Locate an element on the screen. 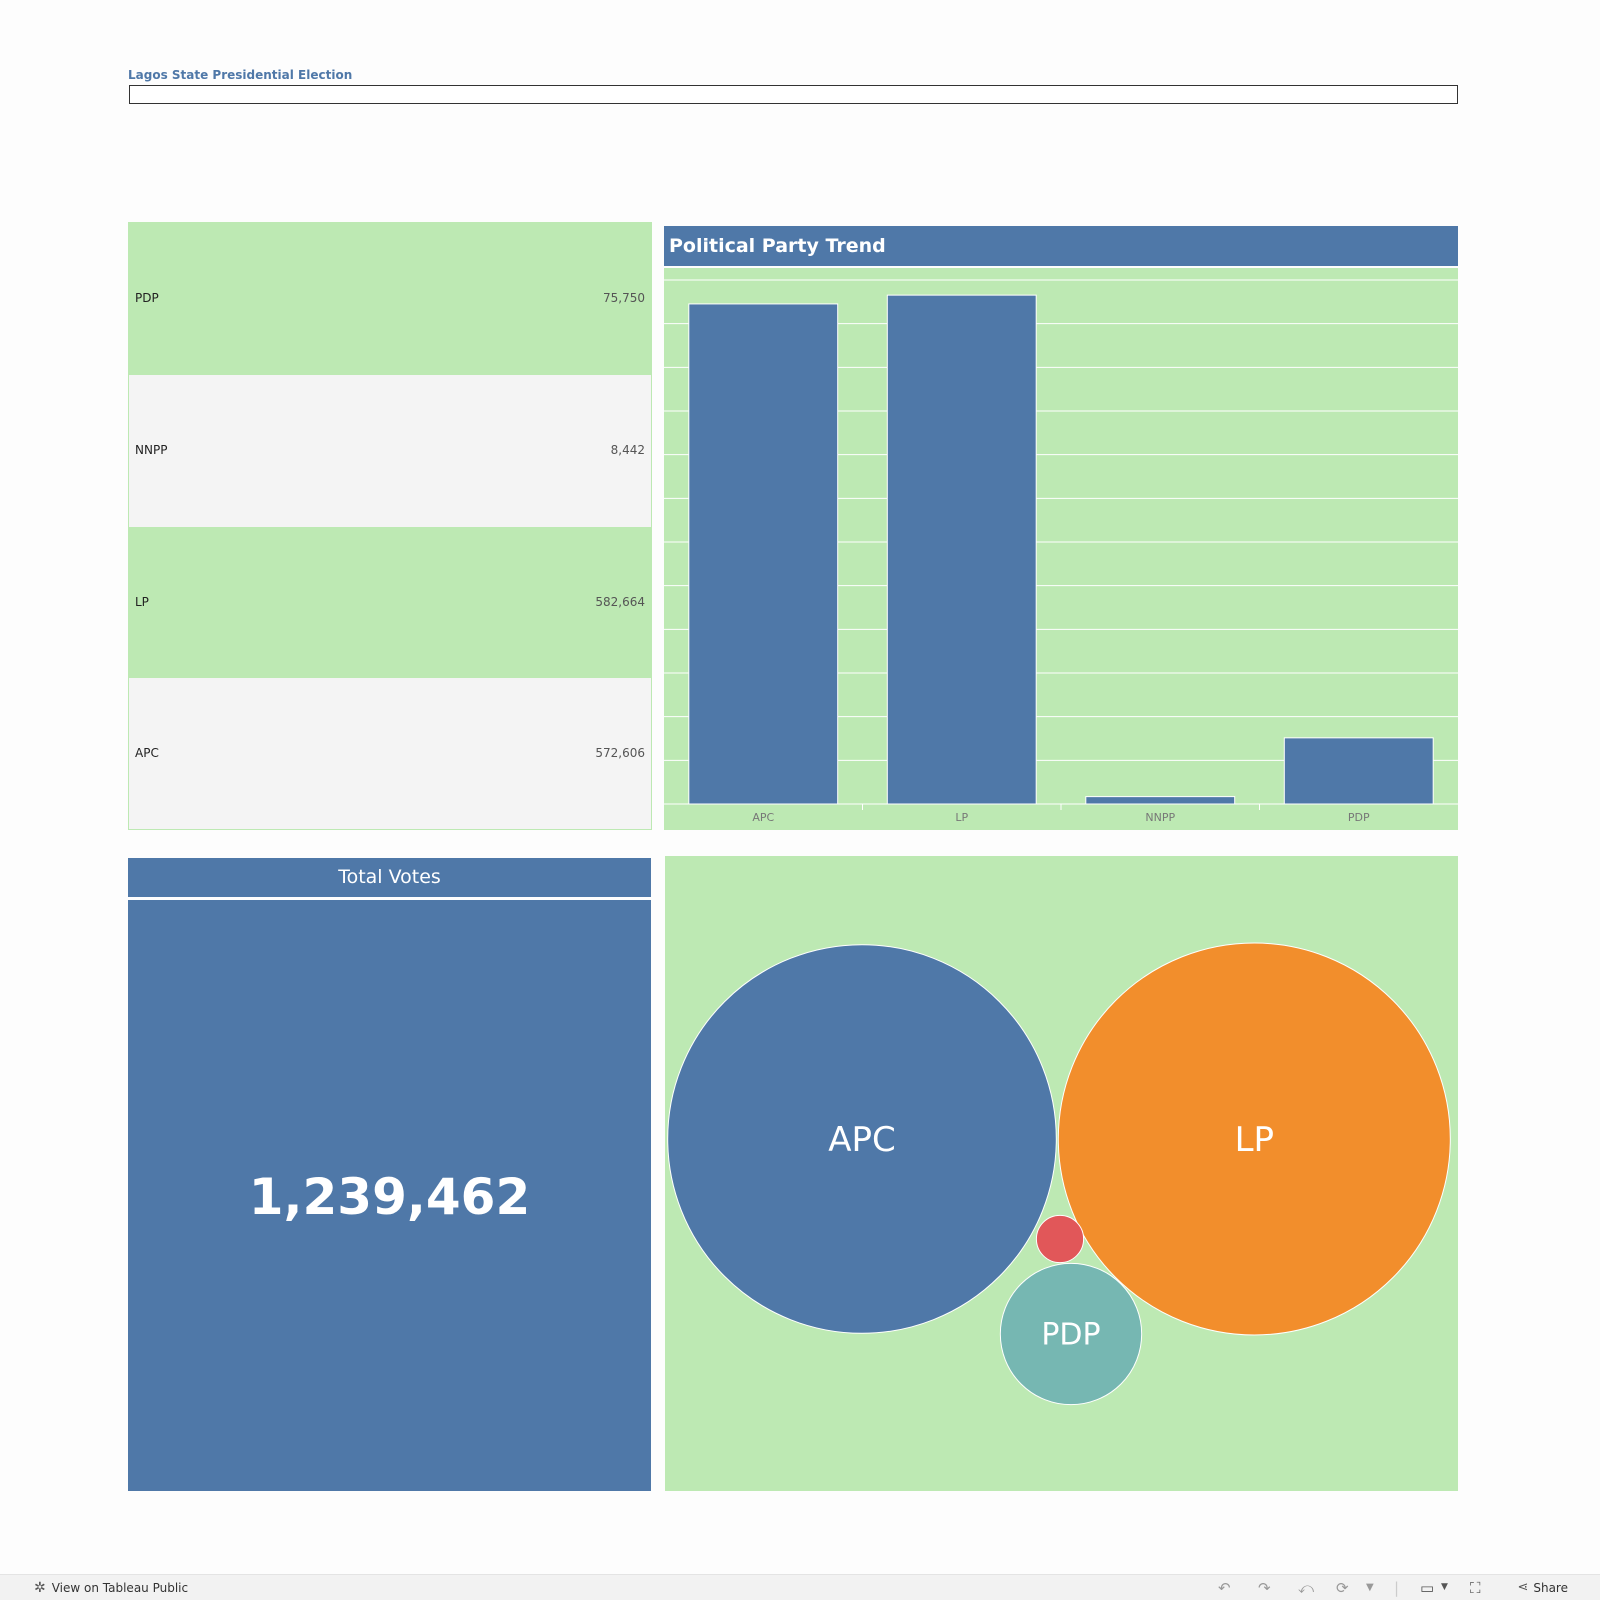  table-row: LP 582,664 is located at coordinates (390, 603).